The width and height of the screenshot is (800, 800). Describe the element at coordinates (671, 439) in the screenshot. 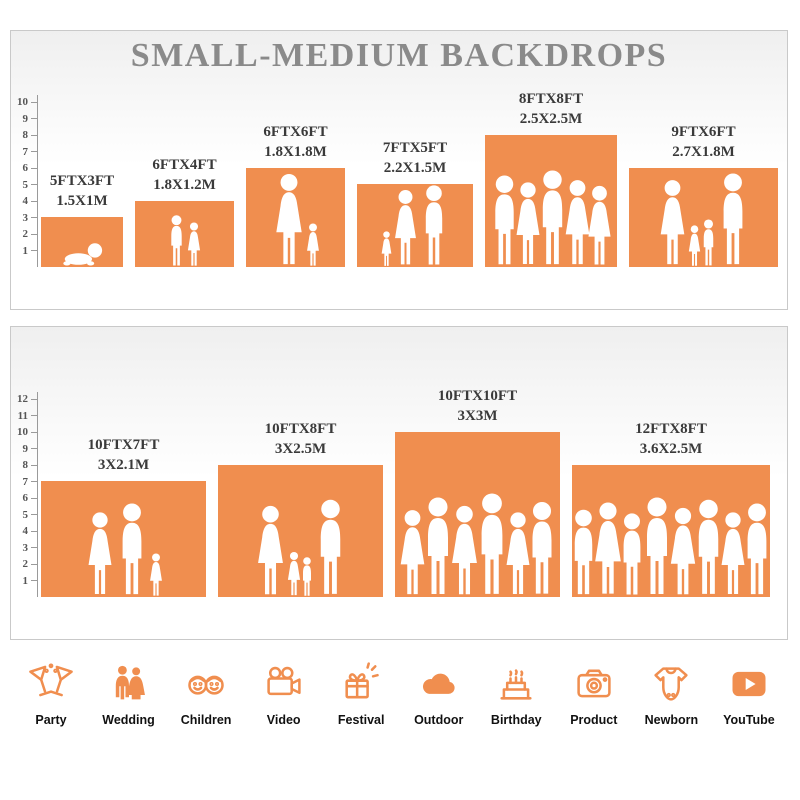

I see `backdrop-size-label: 12FTX8FT 3.6X2.5M` at that location.